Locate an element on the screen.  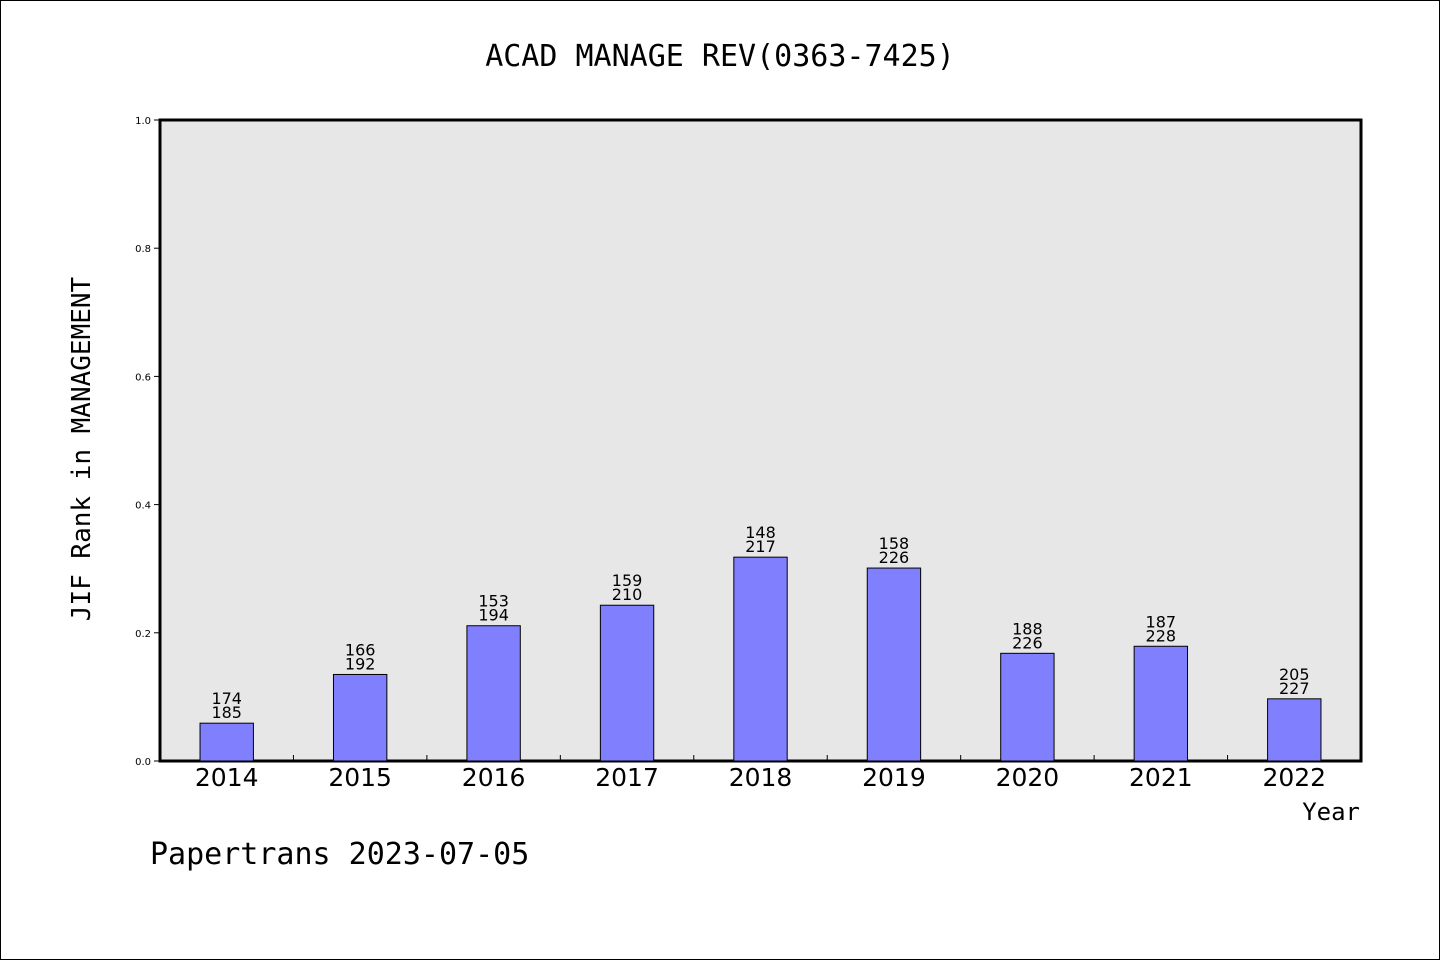
x-tick-label: 2022 is located at coordinates (1294, 777).